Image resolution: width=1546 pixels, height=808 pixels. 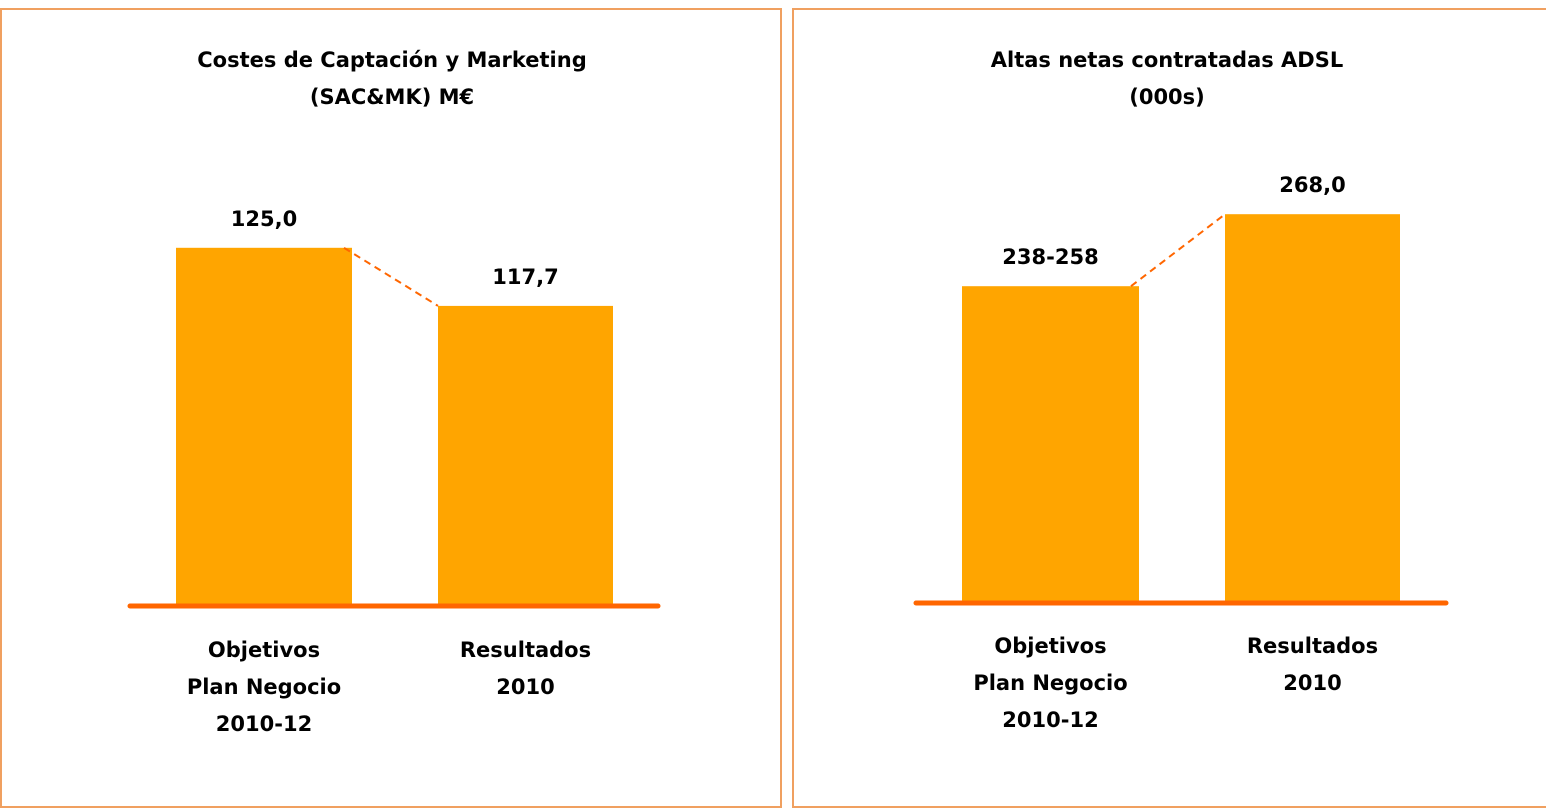 What do you see at coordinates (1312, 185) in the screenshot?
I see `value-label: 268,0` at bounding box center [1312, 185].